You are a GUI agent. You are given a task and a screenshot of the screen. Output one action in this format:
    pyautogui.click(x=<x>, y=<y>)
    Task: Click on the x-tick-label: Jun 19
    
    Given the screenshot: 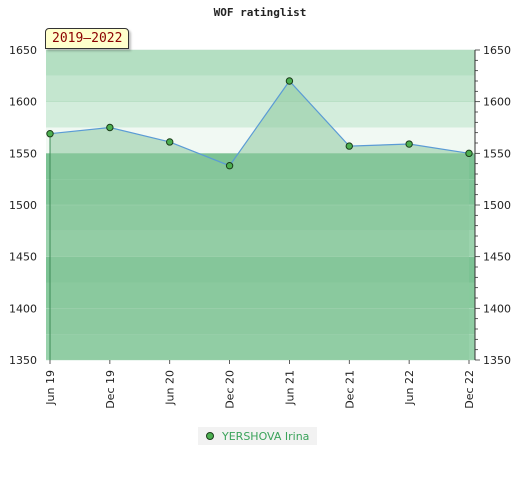 What is the action you would take?
    pyautogui.click(x=50, y=388)
    